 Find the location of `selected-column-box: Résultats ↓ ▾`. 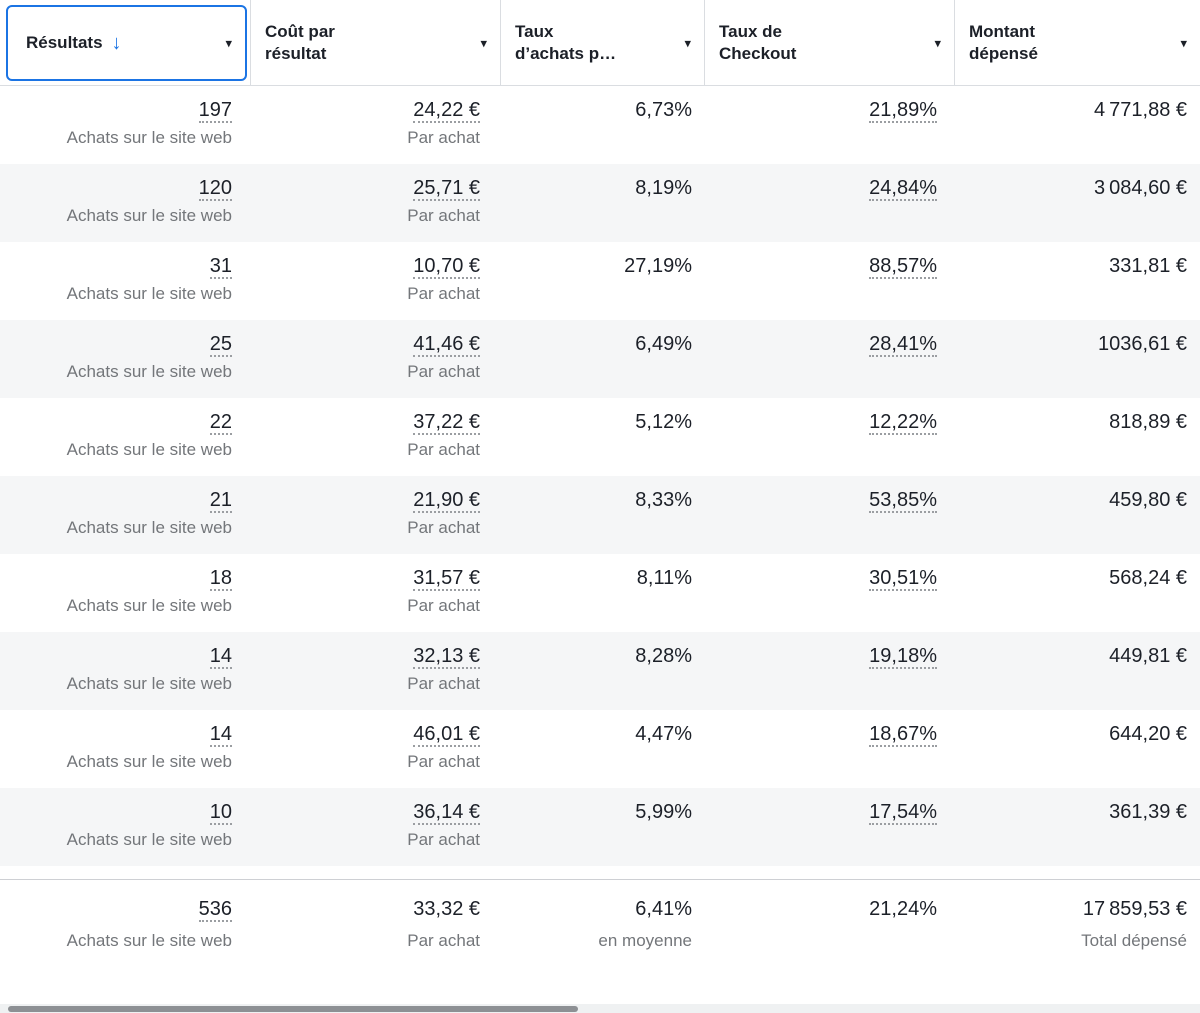

selected-column-box: Résultats ↓ ▾ is located at coordinates (126, 43).